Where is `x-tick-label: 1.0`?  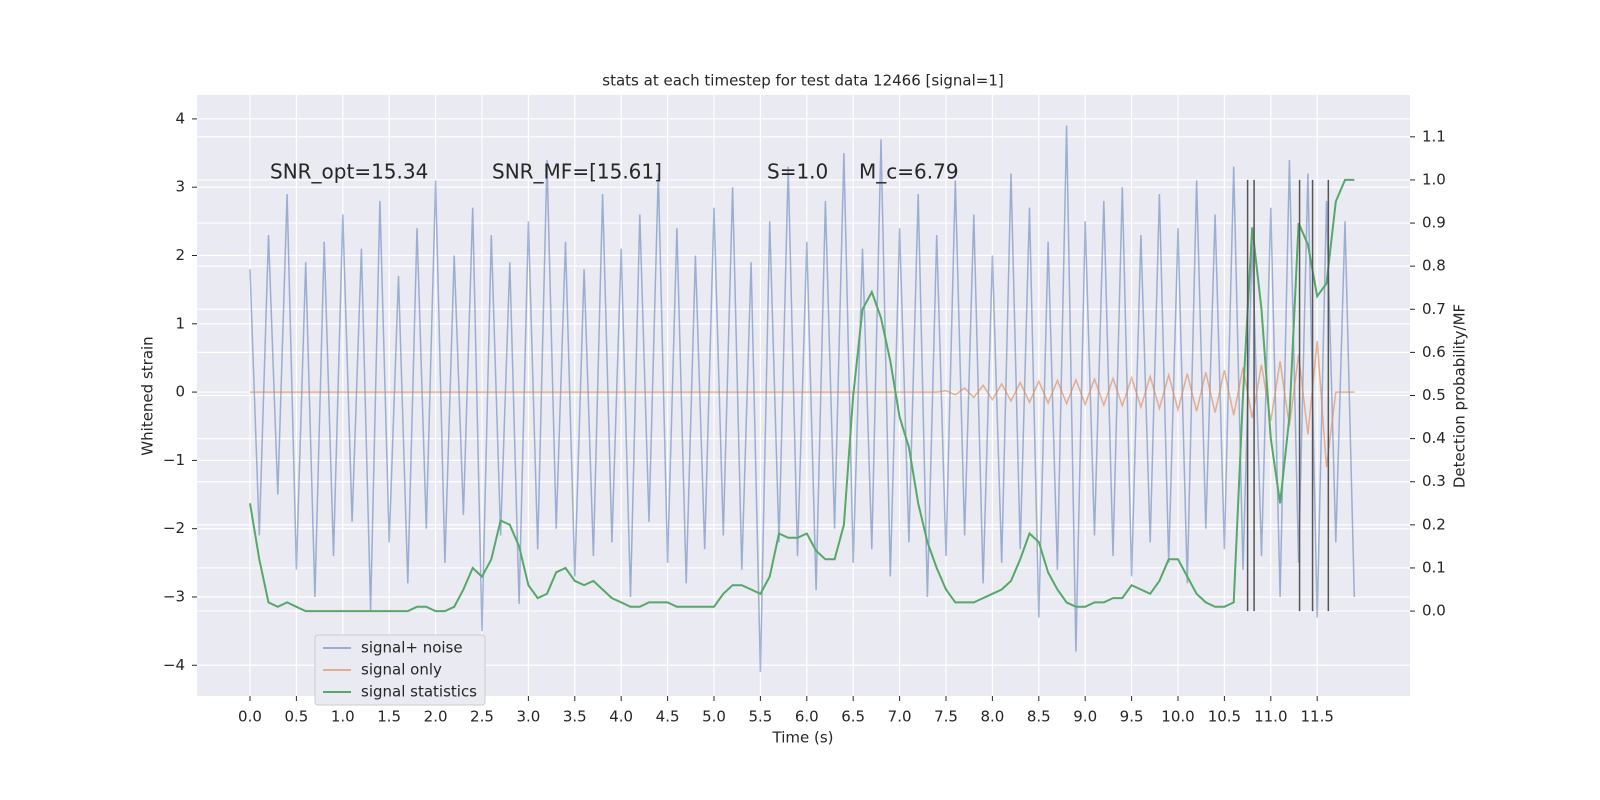
x-tick-label: 1.0 is located at coordinates (343, 717).